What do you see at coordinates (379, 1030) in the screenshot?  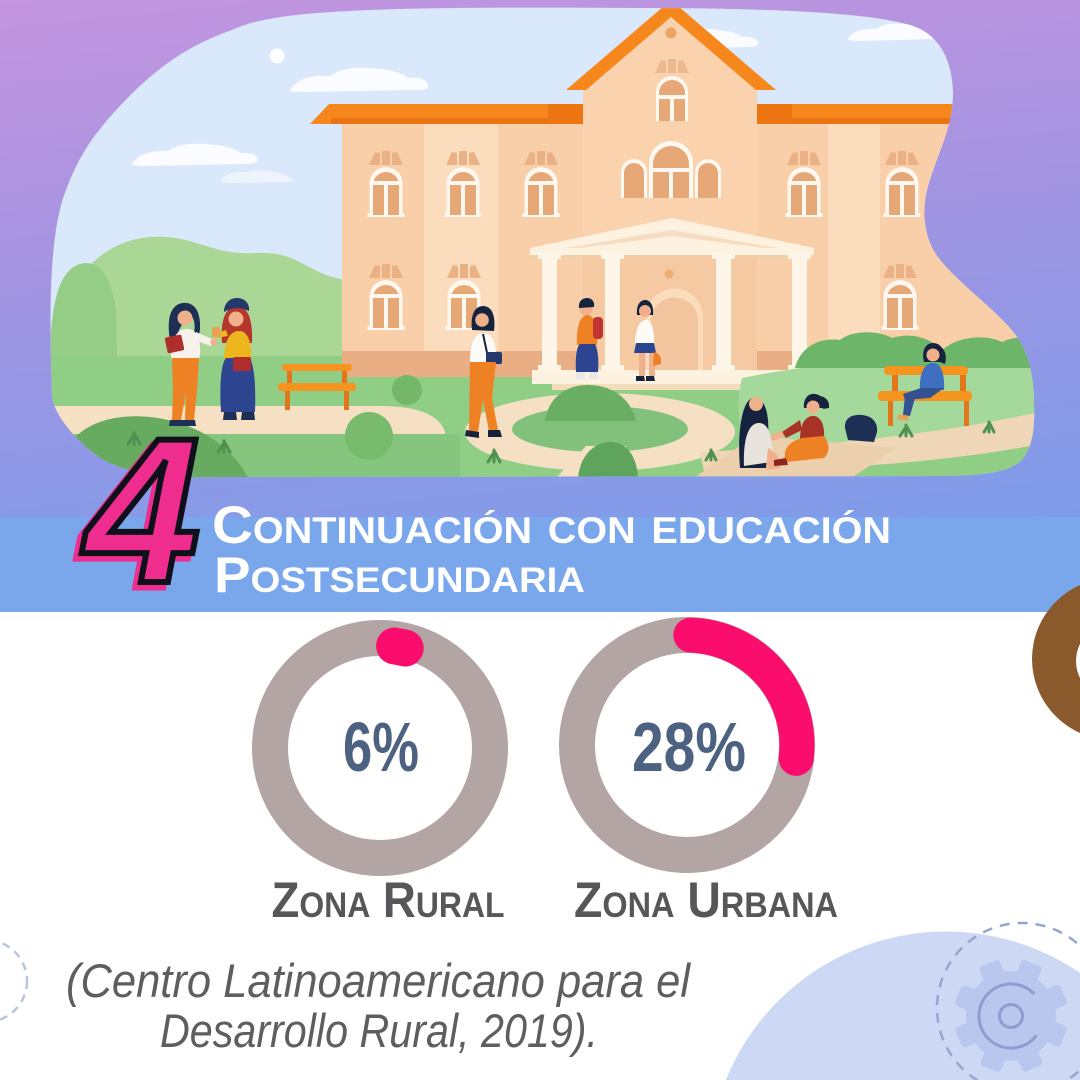 I see `svg-text: Desarrollo Rural, 2019).` at bounding box center [379, 1030].